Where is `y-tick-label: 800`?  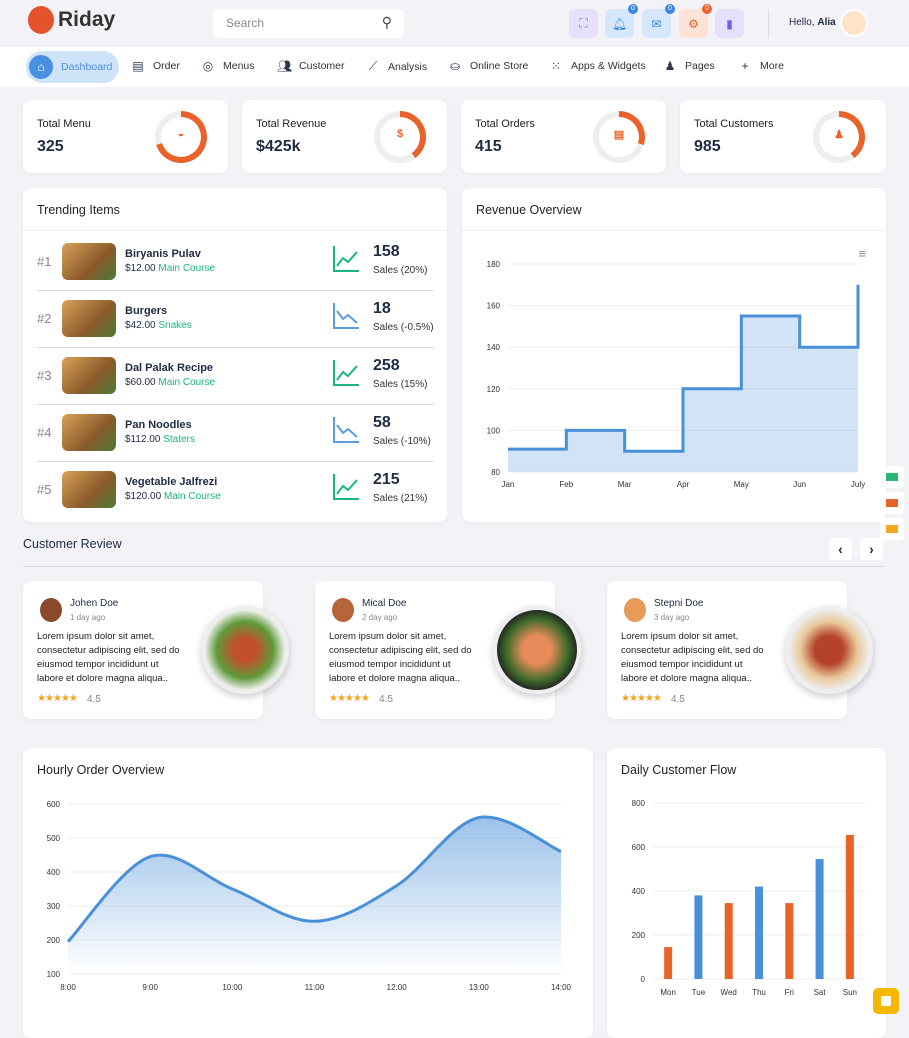
y-tick-label: 800 is located at coordinates (639, 803).